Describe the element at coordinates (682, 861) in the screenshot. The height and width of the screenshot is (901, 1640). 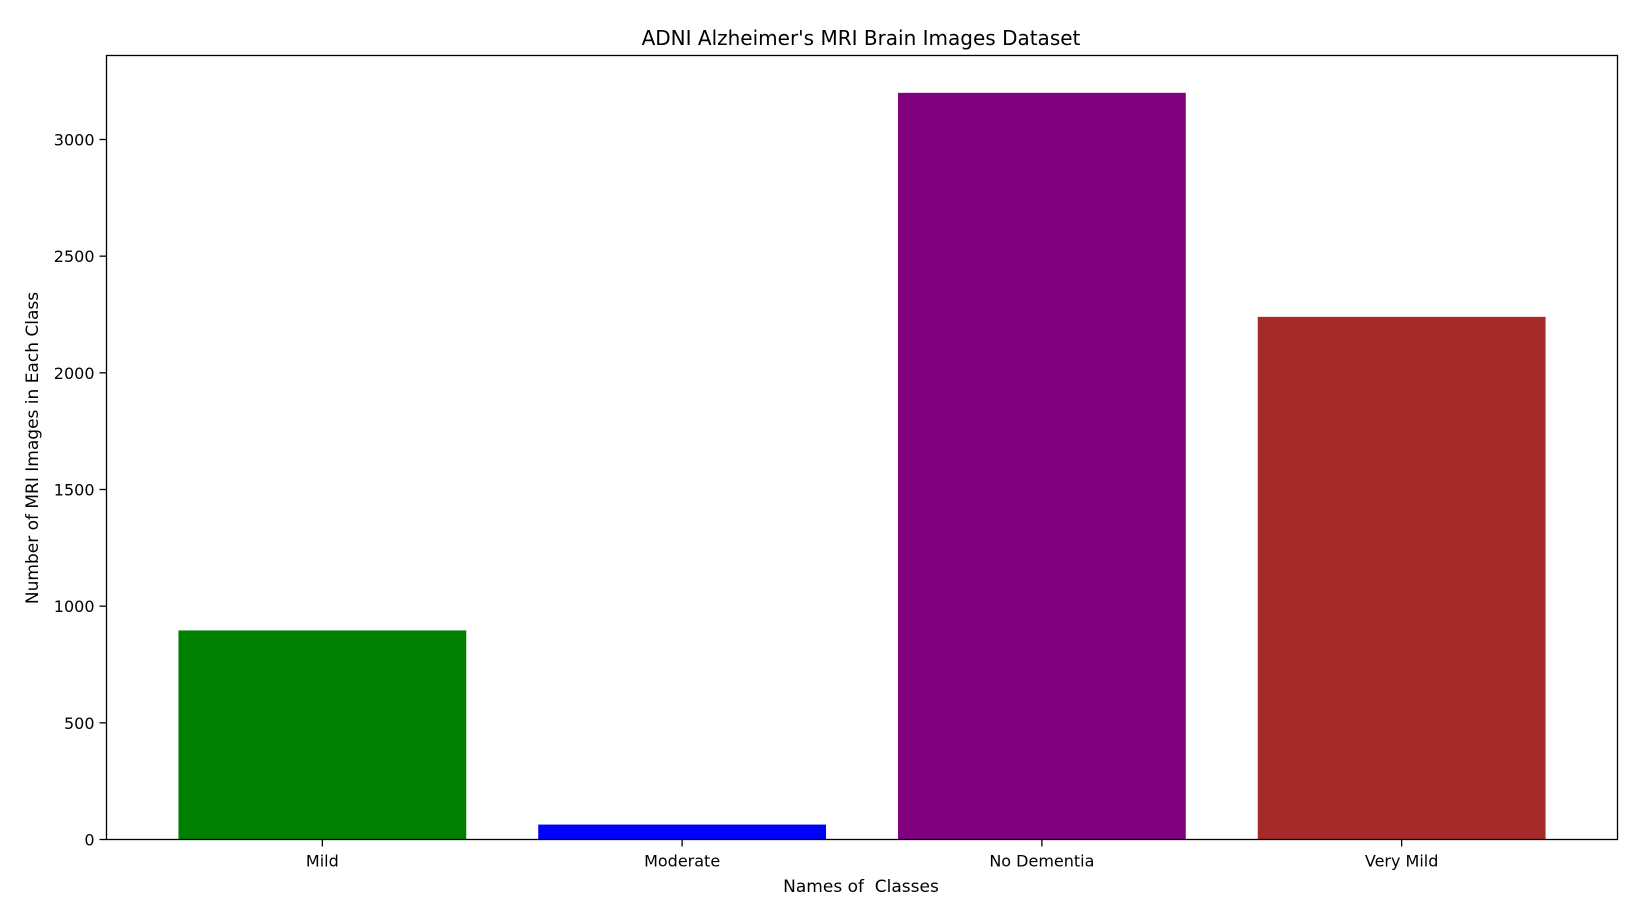
I see `x-tick-label: Moderate` at that location.